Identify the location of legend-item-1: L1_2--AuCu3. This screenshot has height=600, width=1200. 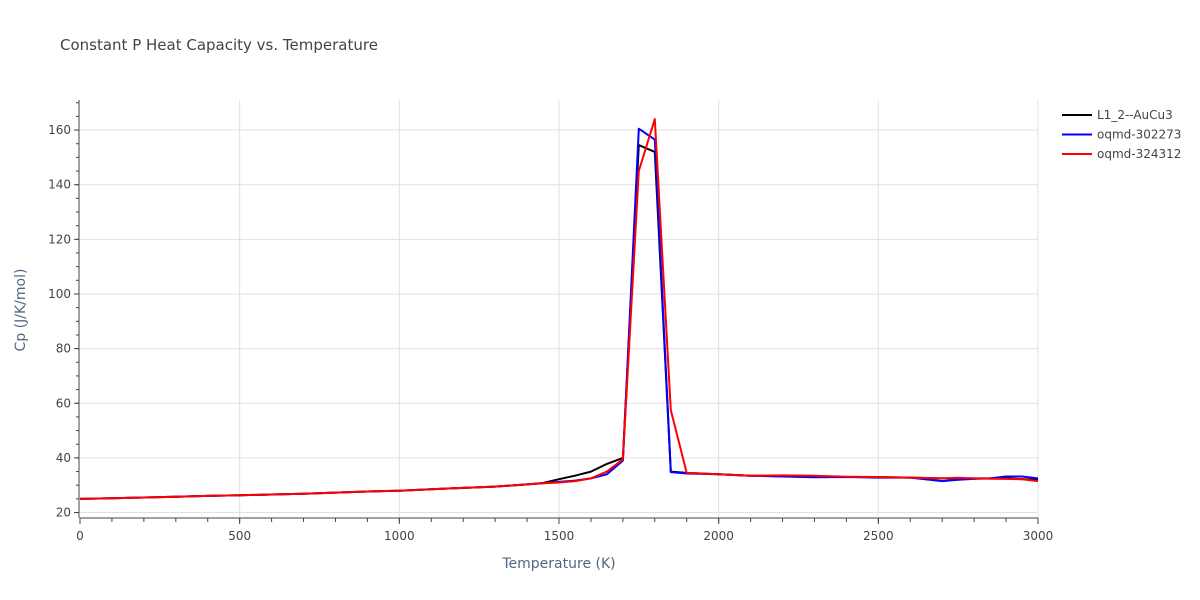
(1117, 115).